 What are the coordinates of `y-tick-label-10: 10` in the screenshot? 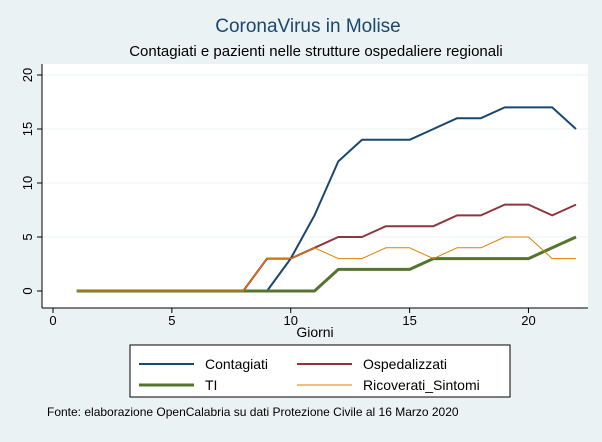 It's located at (27, 183).